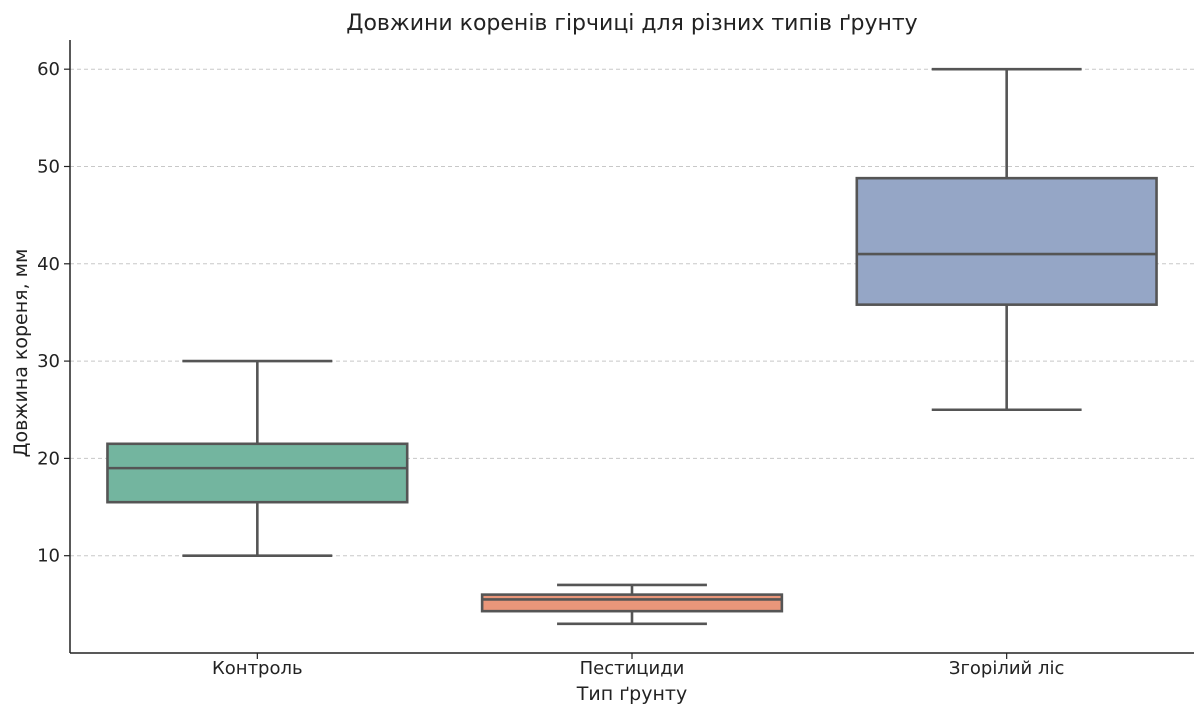 The image size is (1198, 709). Describe the element at coordinates (631, 694) in the screenshot. I see `x-axis-title: Тип ґрунту` at that location.